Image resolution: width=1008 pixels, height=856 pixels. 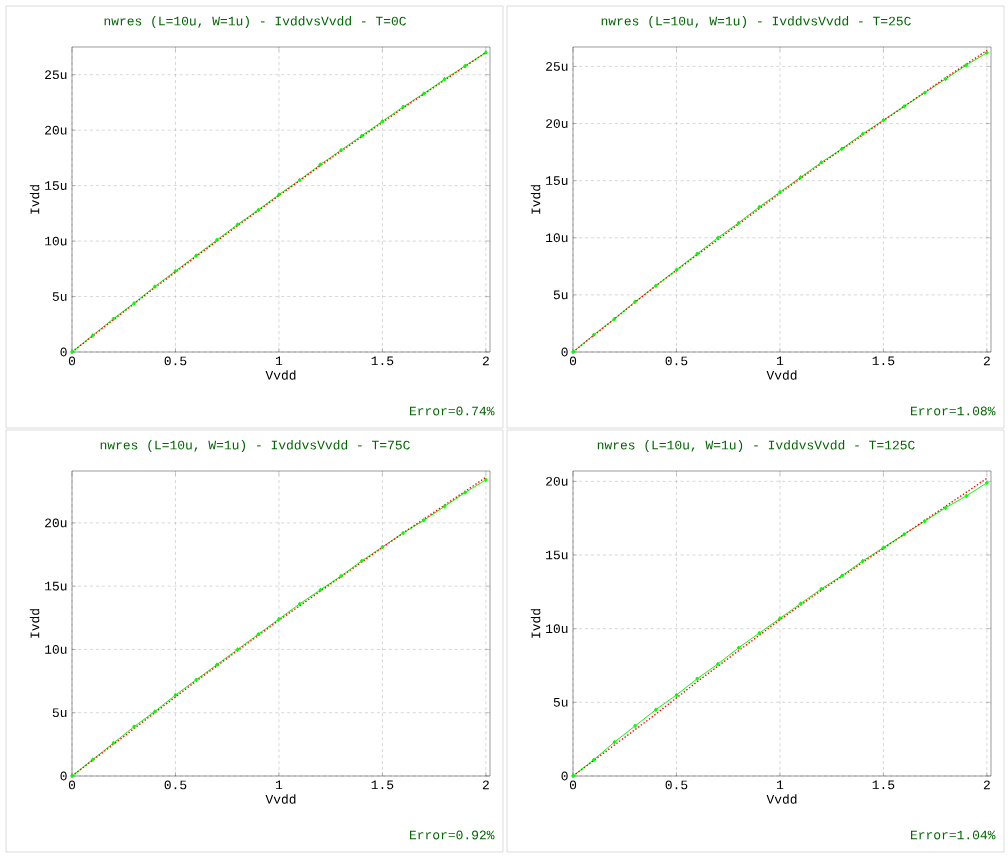 What do you see at coordinates (756, 22) in the screenshot?
I see `chart-title: nwres (L=10u, W=1u) - IvddvsVvdd - T=25C` at bounding box center [756, 22].